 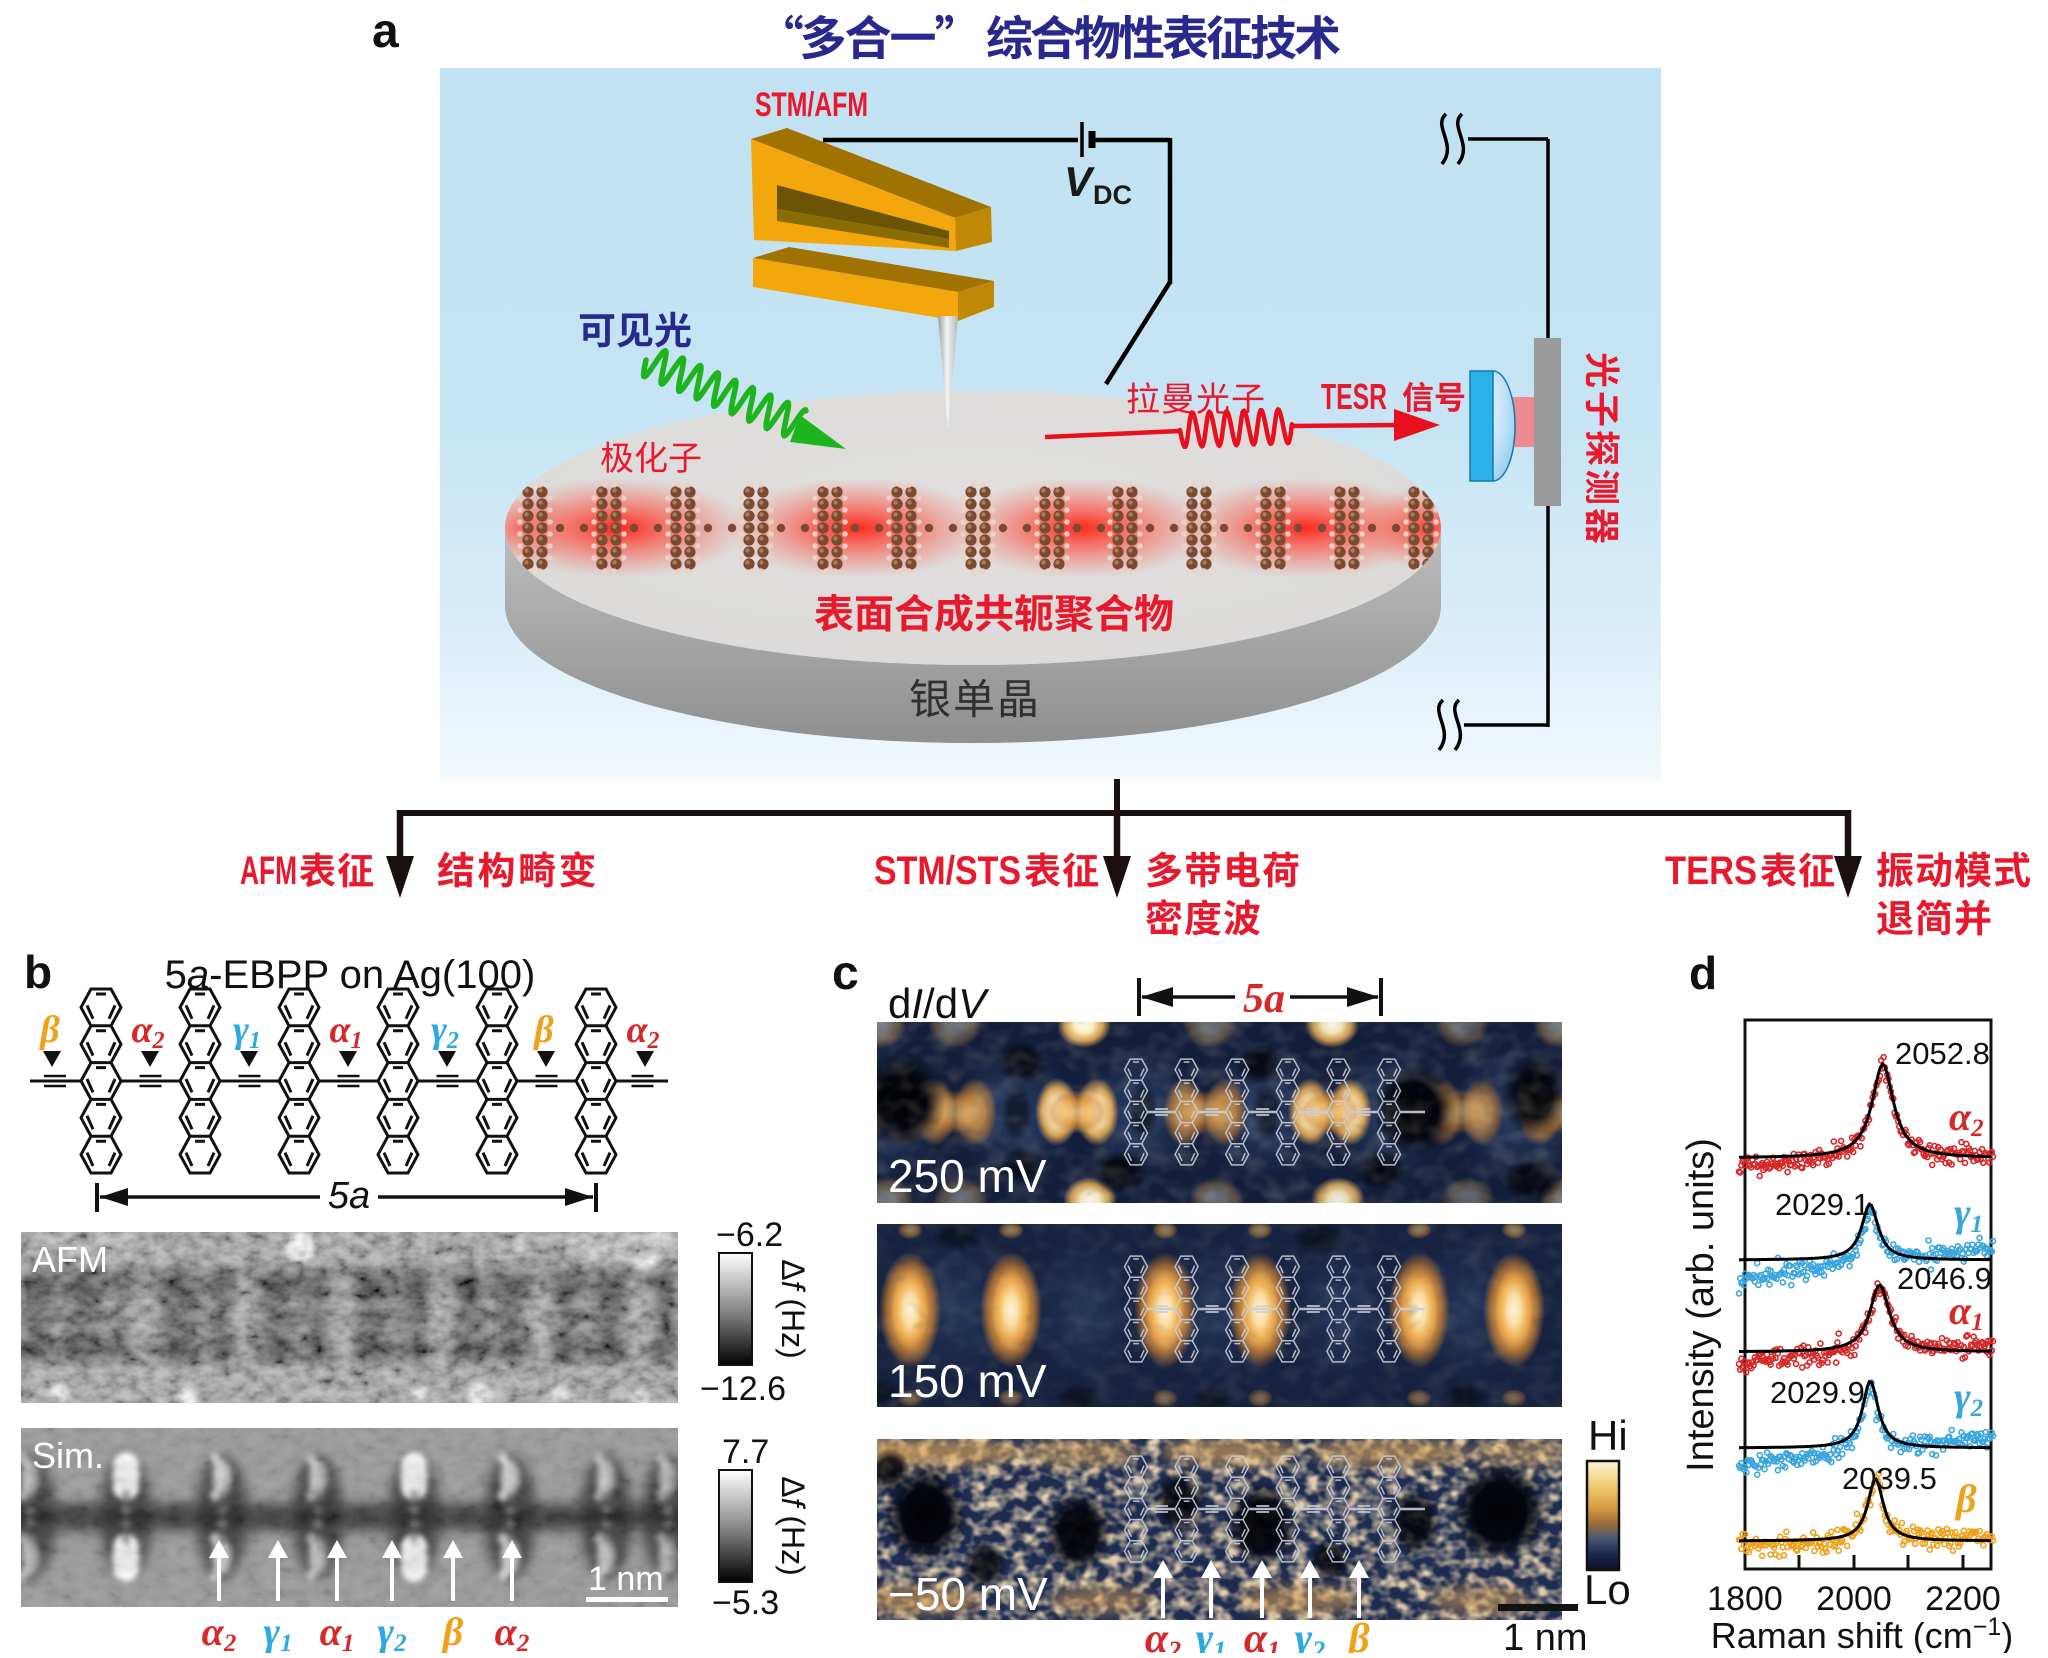 I want to click on svg-text: dI/dV, so click(x=939, y=1003).